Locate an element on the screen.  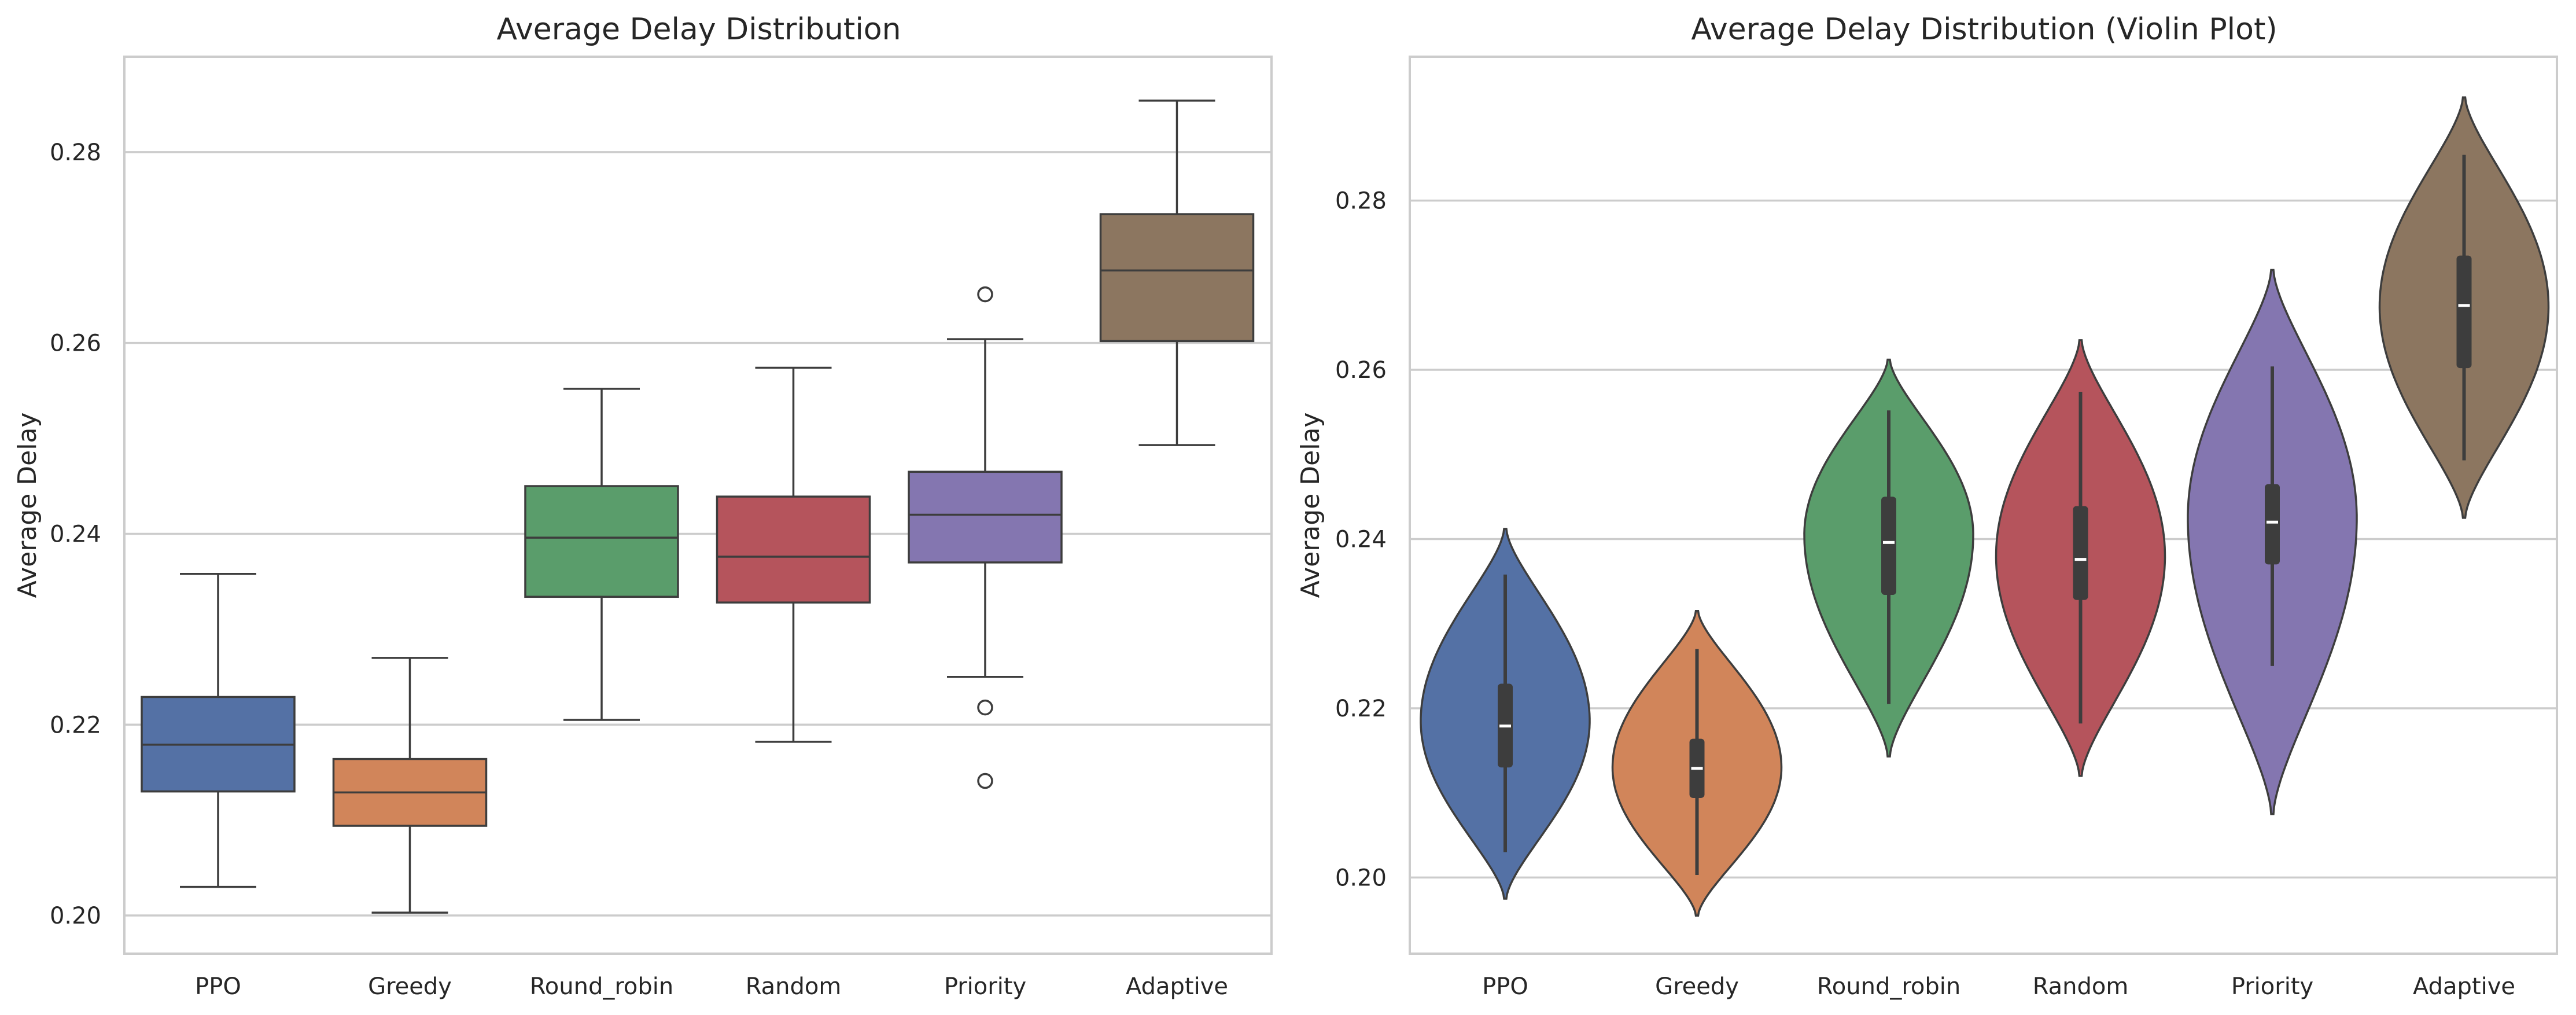
box-priority is located at coordinates (985, 537).